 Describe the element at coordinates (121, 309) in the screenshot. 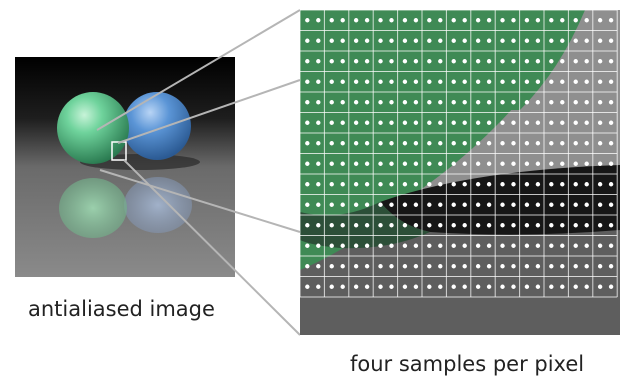

I see `caption-antialiased-image: antialiased image` at that location.